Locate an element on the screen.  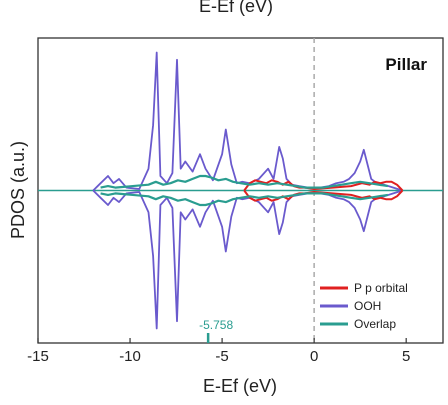
x-tick-layer: -15 -10 -5 0 5 is located at coordinates (218, 351).